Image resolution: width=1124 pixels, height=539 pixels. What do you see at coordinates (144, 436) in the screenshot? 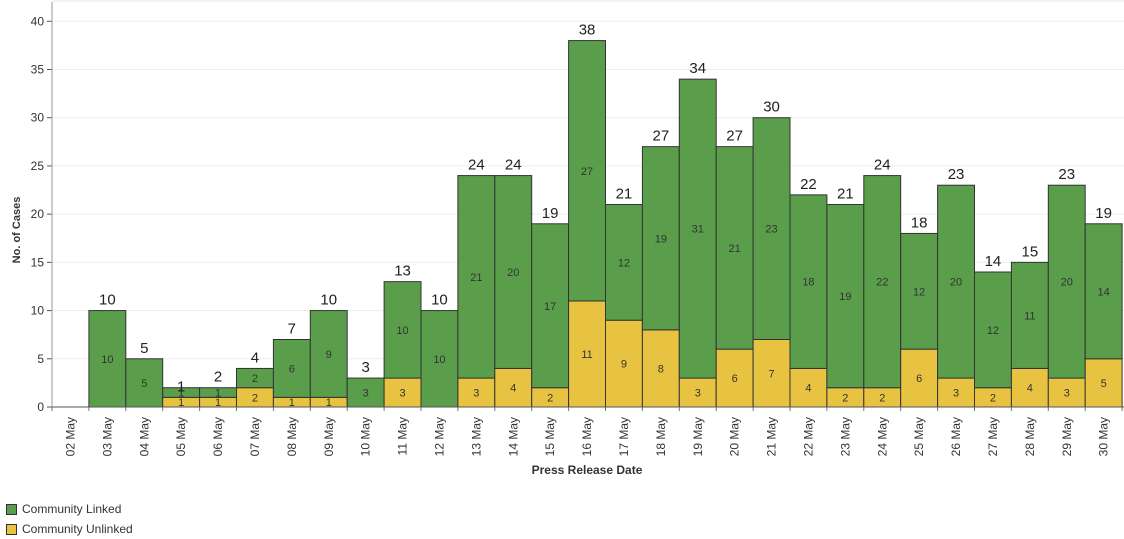
I see `x-tick-label-04-may: 04 May` at bounding box center [144, 436].